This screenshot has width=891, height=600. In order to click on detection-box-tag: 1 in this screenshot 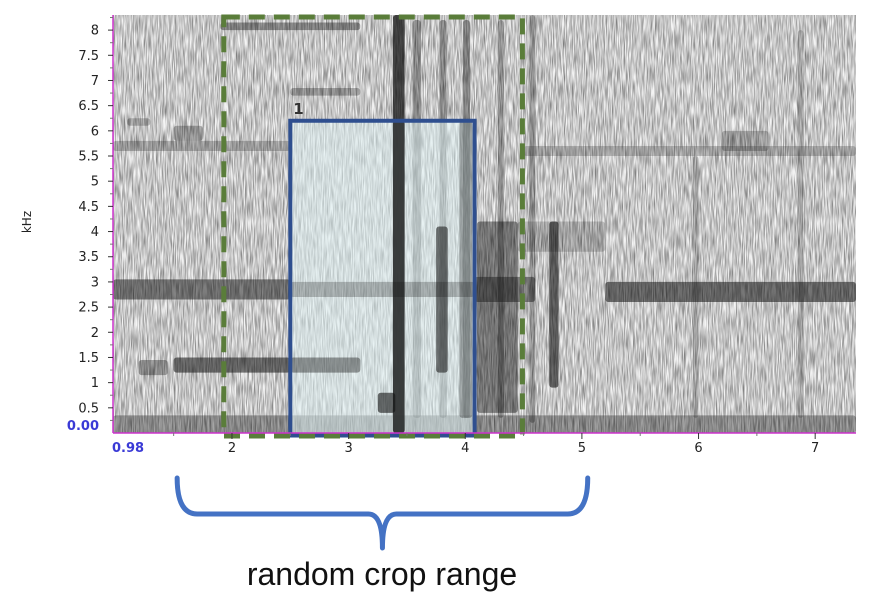, I will do `click(298, 109)`.